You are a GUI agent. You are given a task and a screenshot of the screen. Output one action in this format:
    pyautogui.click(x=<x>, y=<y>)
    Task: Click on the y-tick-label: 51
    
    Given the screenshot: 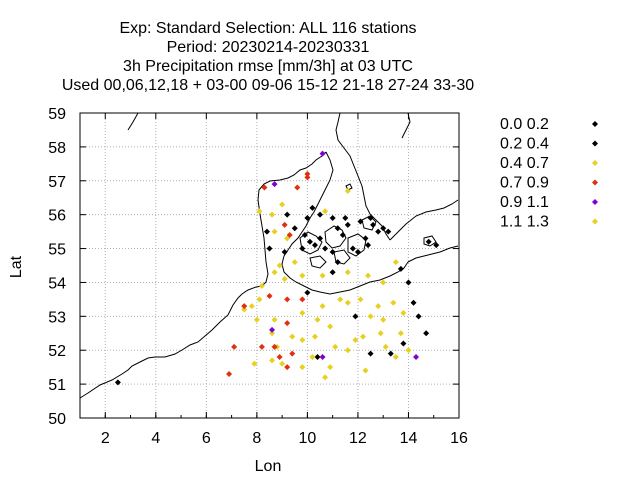 What is the action you would take?
    pyautogui.click(x=57, y=385)
    